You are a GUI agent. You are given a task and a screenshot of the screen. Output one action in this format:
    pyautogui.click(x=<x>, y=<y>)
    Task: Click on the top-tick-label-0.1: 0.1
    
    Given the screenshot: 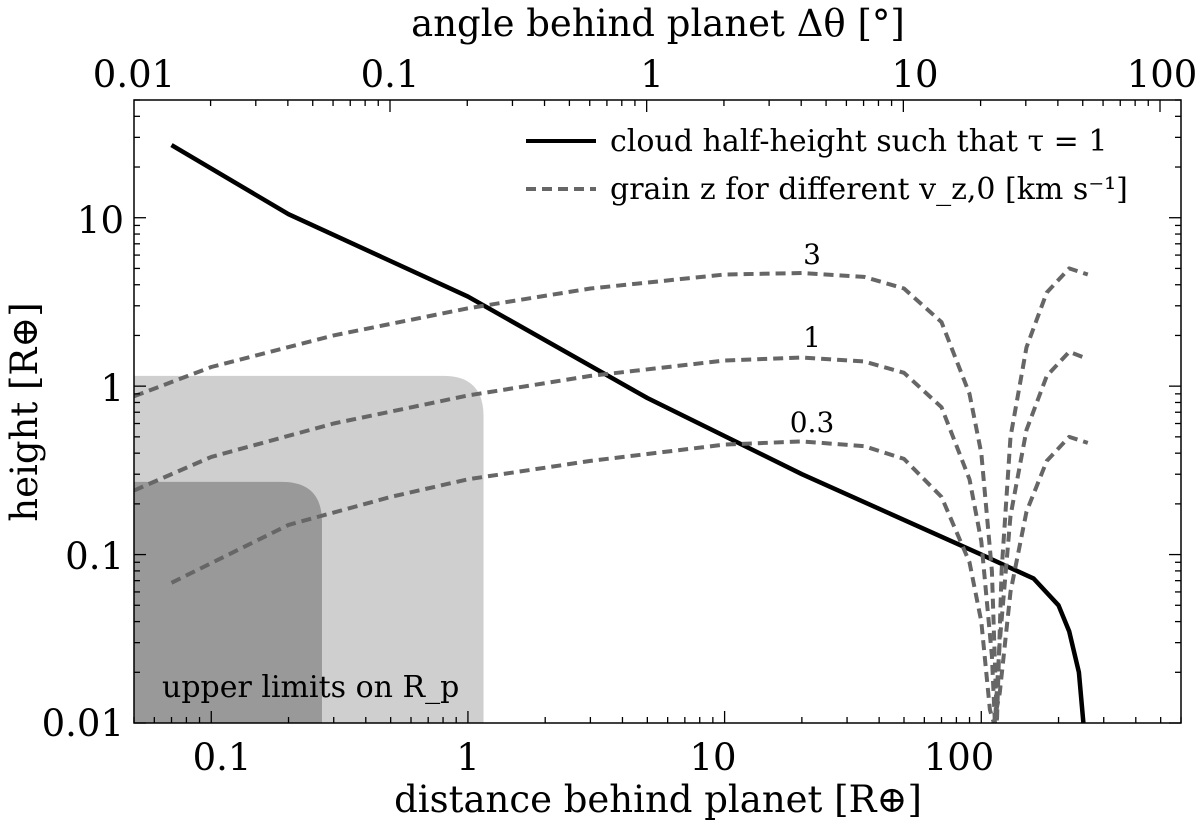 What is the action you would take?
    pyautogui.click(x=390, y=74)
    